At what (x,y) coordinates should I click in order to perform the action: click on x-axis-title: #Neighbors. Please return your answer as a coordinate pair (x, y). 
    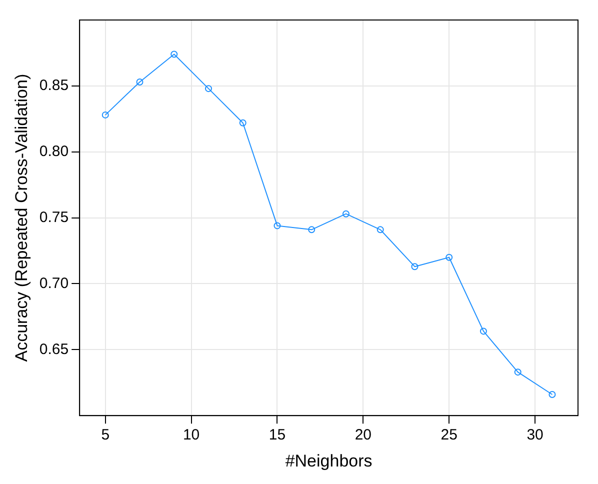
    Looking at the image, I should click on (328, 460).